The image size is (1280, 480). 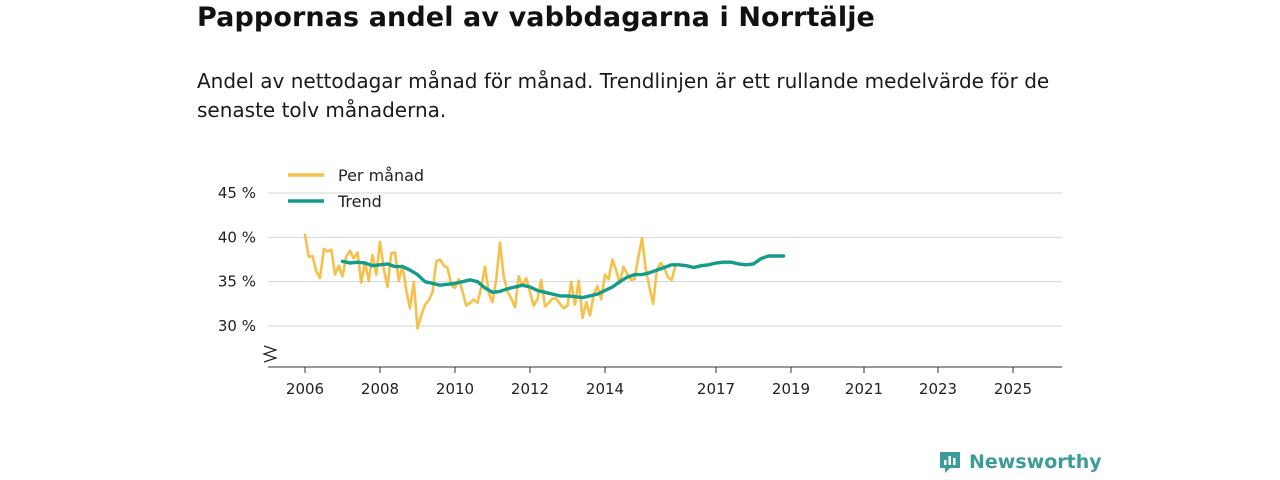 I want to click on x-tick-label: 2008, so click(x=380, y=389).